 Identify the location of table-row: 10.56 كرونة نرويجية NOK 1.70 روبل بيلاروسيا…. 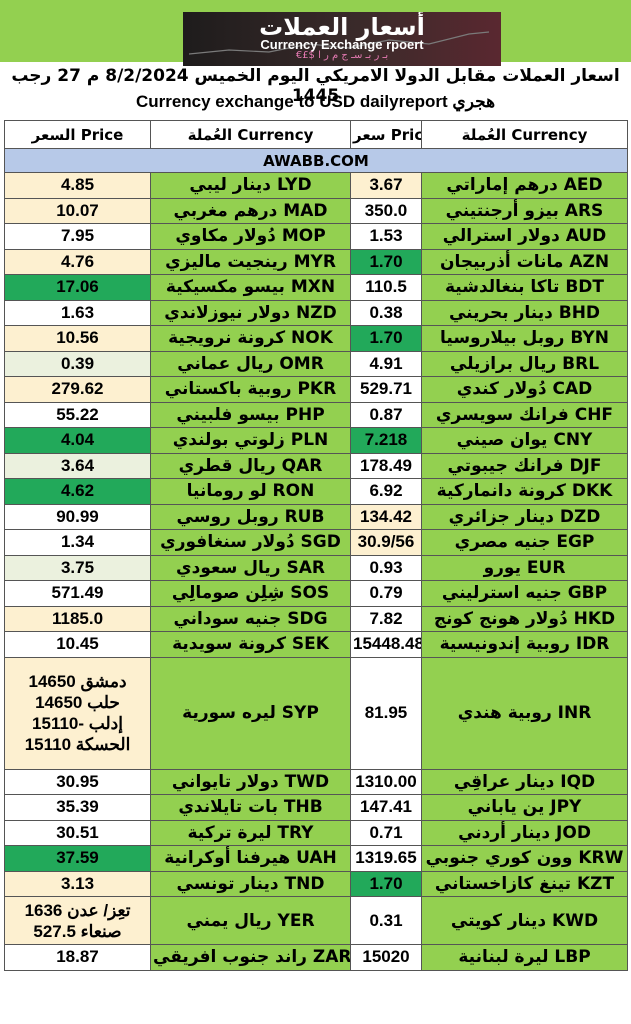
(316, 338).